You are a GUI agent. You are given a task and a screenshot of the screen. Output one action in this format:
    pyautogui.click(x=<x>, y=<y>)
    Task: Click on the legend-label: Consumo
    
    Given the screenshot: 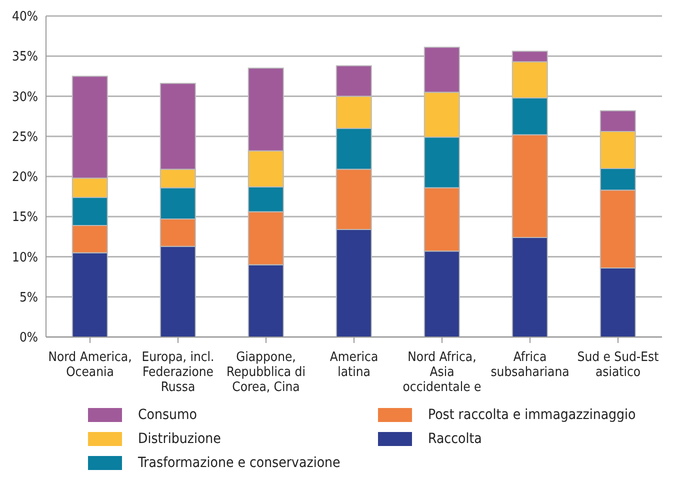 What is the action you would take?
    pyautogui.click(x=168, y=415)
    